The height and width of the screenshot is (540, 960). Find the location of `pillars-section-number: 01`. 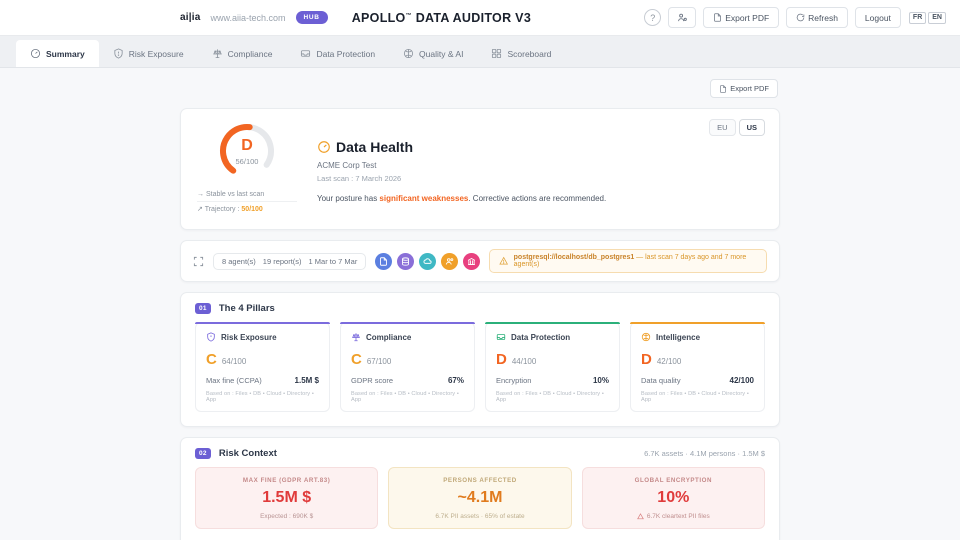

pillars-section-number: 01 is located at coordinates (203, 308).